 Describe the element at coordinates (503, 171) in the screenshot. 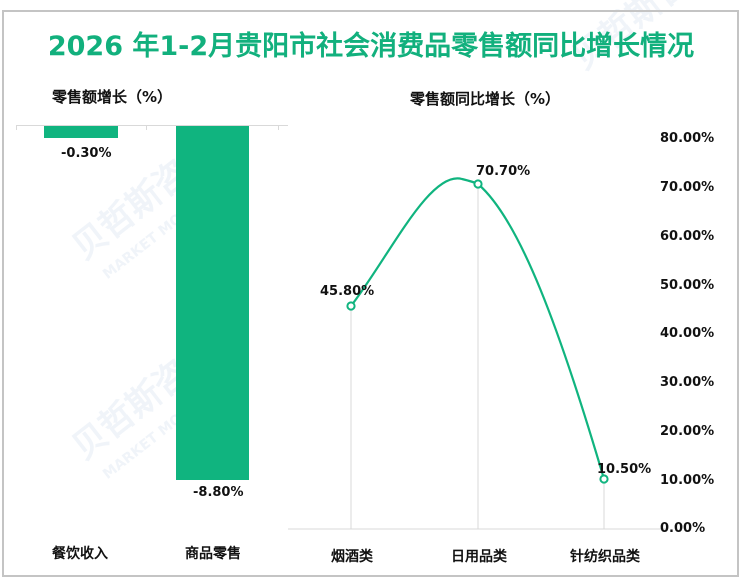

I see `point-value-label: 70.70%` at that location.